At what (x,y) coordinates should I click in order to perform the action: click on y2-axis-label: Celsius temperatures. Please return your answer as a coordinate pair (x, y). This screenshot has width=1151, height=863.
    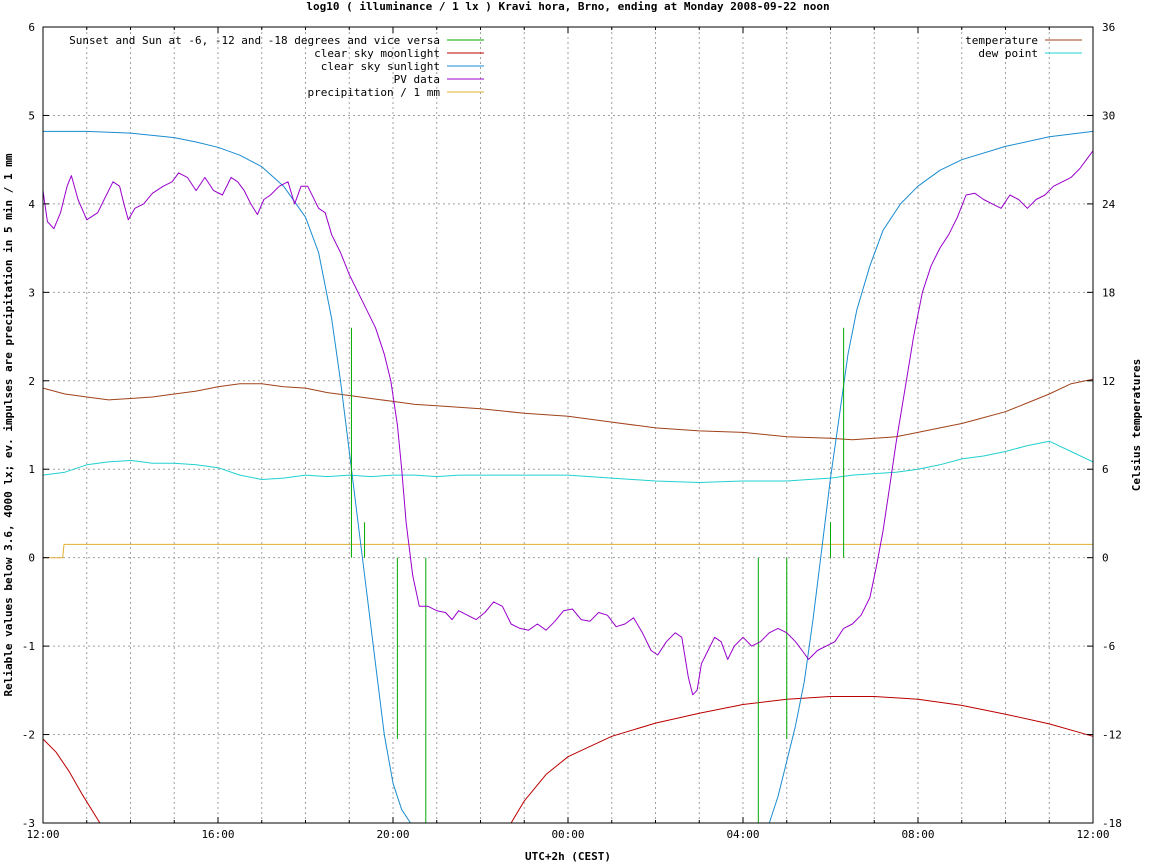
    Looking at the image, I should click on (1136, 425).